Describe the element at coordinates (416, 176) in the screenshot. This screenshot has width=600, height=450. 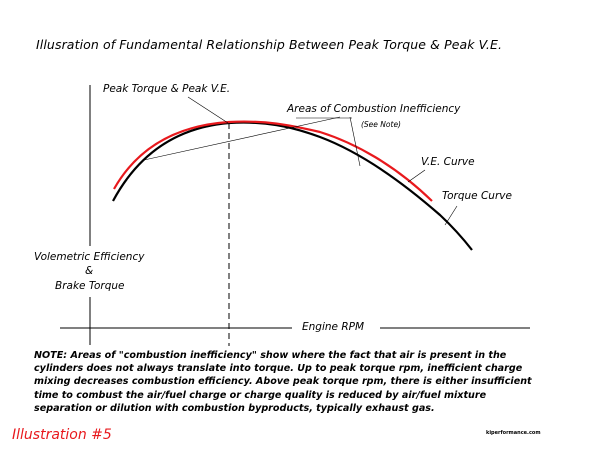
I see `ve-leader` at that location.